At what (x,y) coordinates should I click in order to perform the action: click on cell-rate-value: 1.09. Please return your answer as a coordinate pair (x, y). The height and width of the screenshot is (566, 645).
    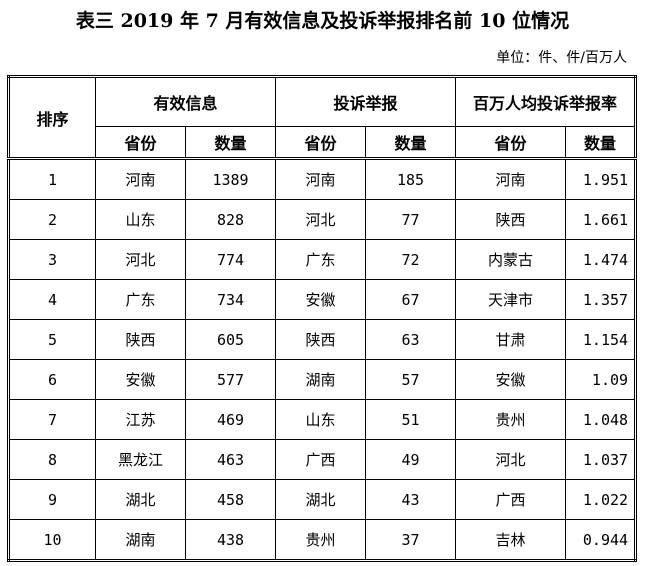
    Looking at the image, I should click on (601, 379).